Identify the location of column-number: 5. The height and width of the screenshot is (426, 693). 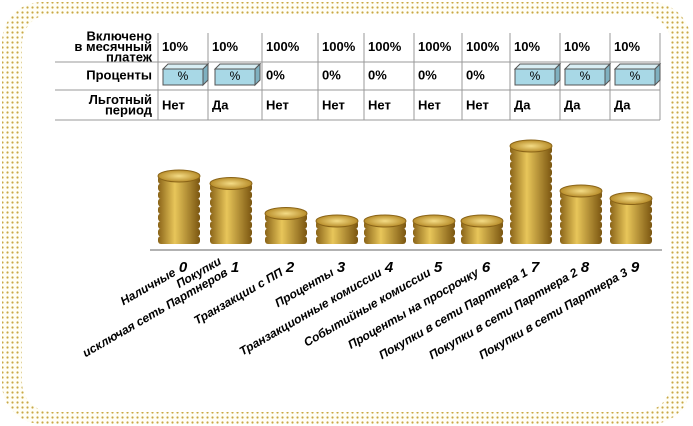
(438, 267).